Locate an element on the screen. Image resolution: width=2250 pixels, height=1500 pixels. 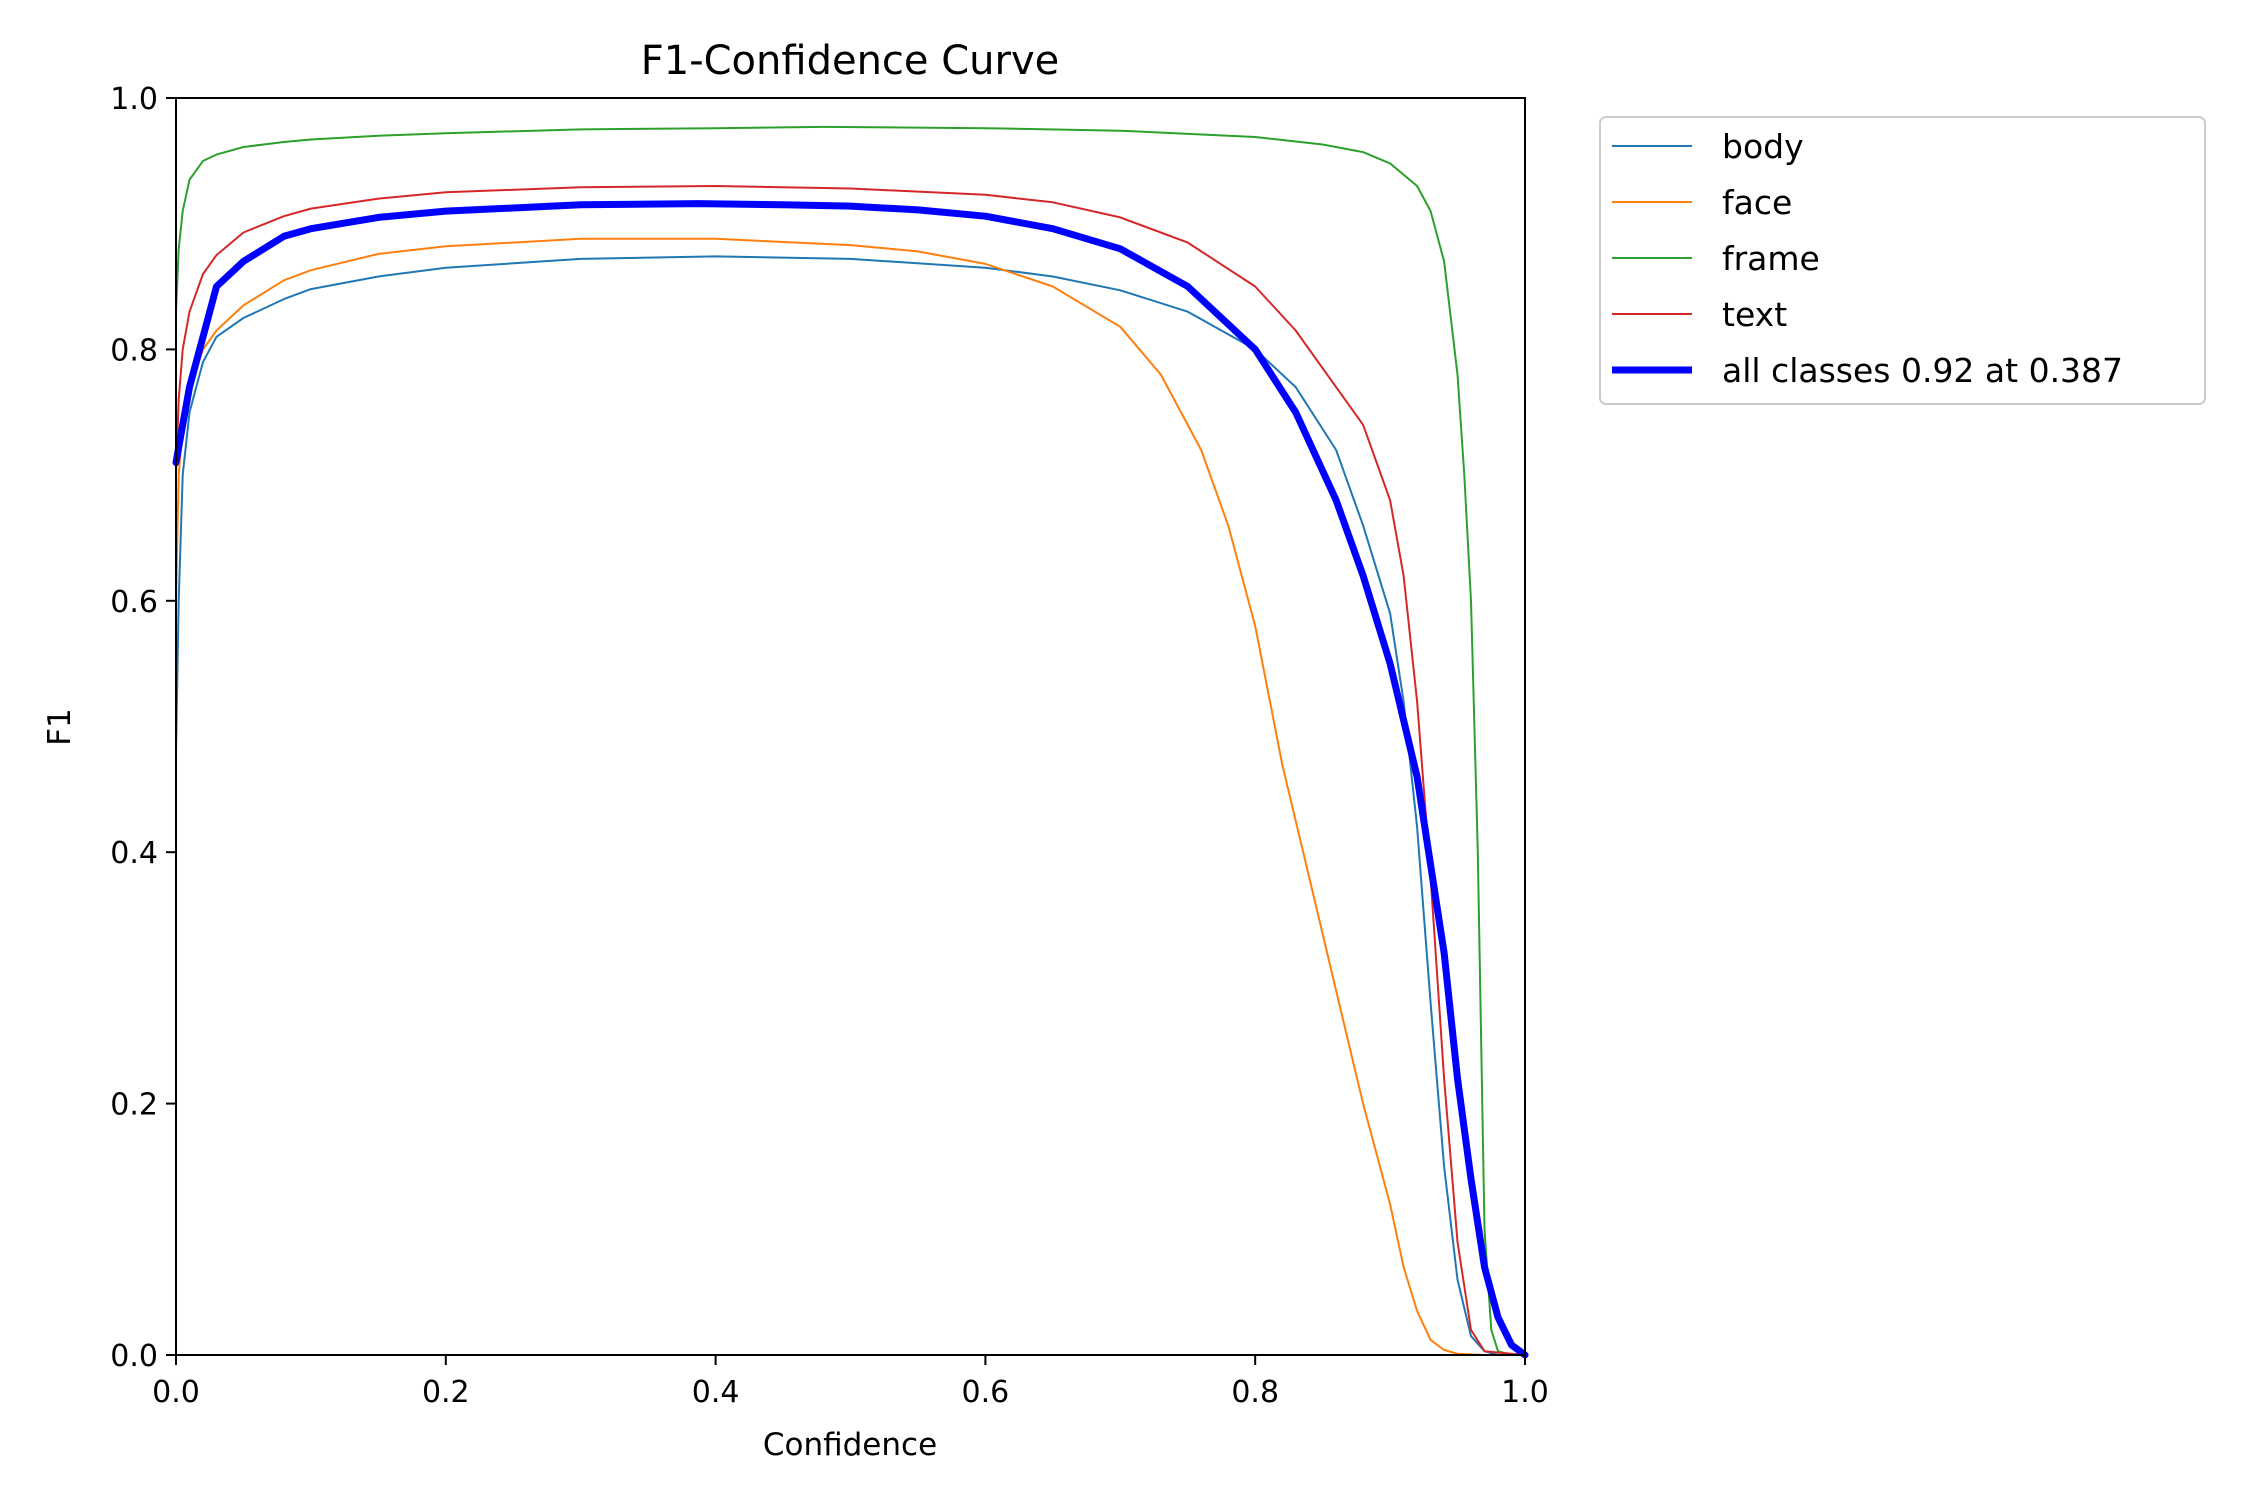
y-tick-label: 1.0 is located at coordinates (134, 99).